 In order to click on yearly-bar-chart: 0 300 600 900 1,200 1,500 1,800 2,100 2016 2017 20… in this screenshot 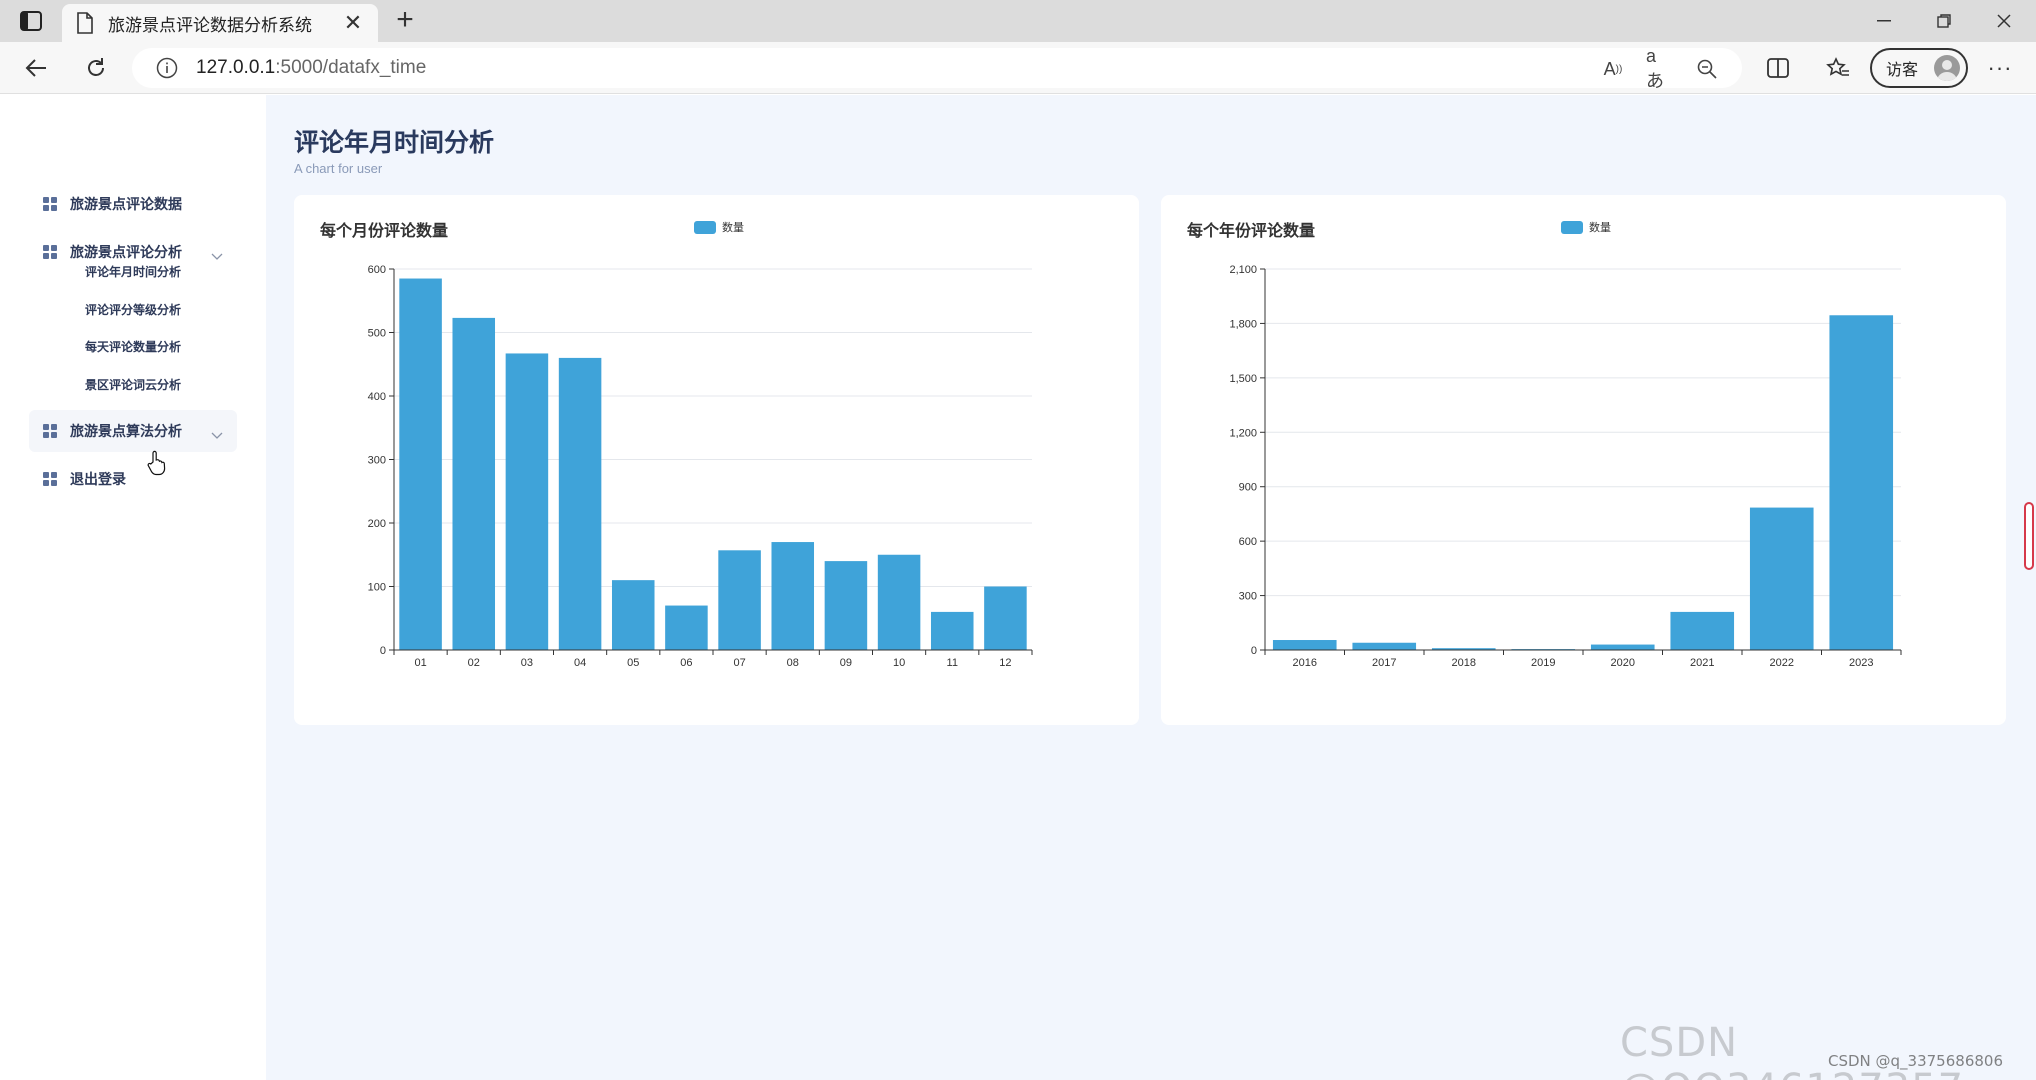, I will do `click(1565, 466)`.